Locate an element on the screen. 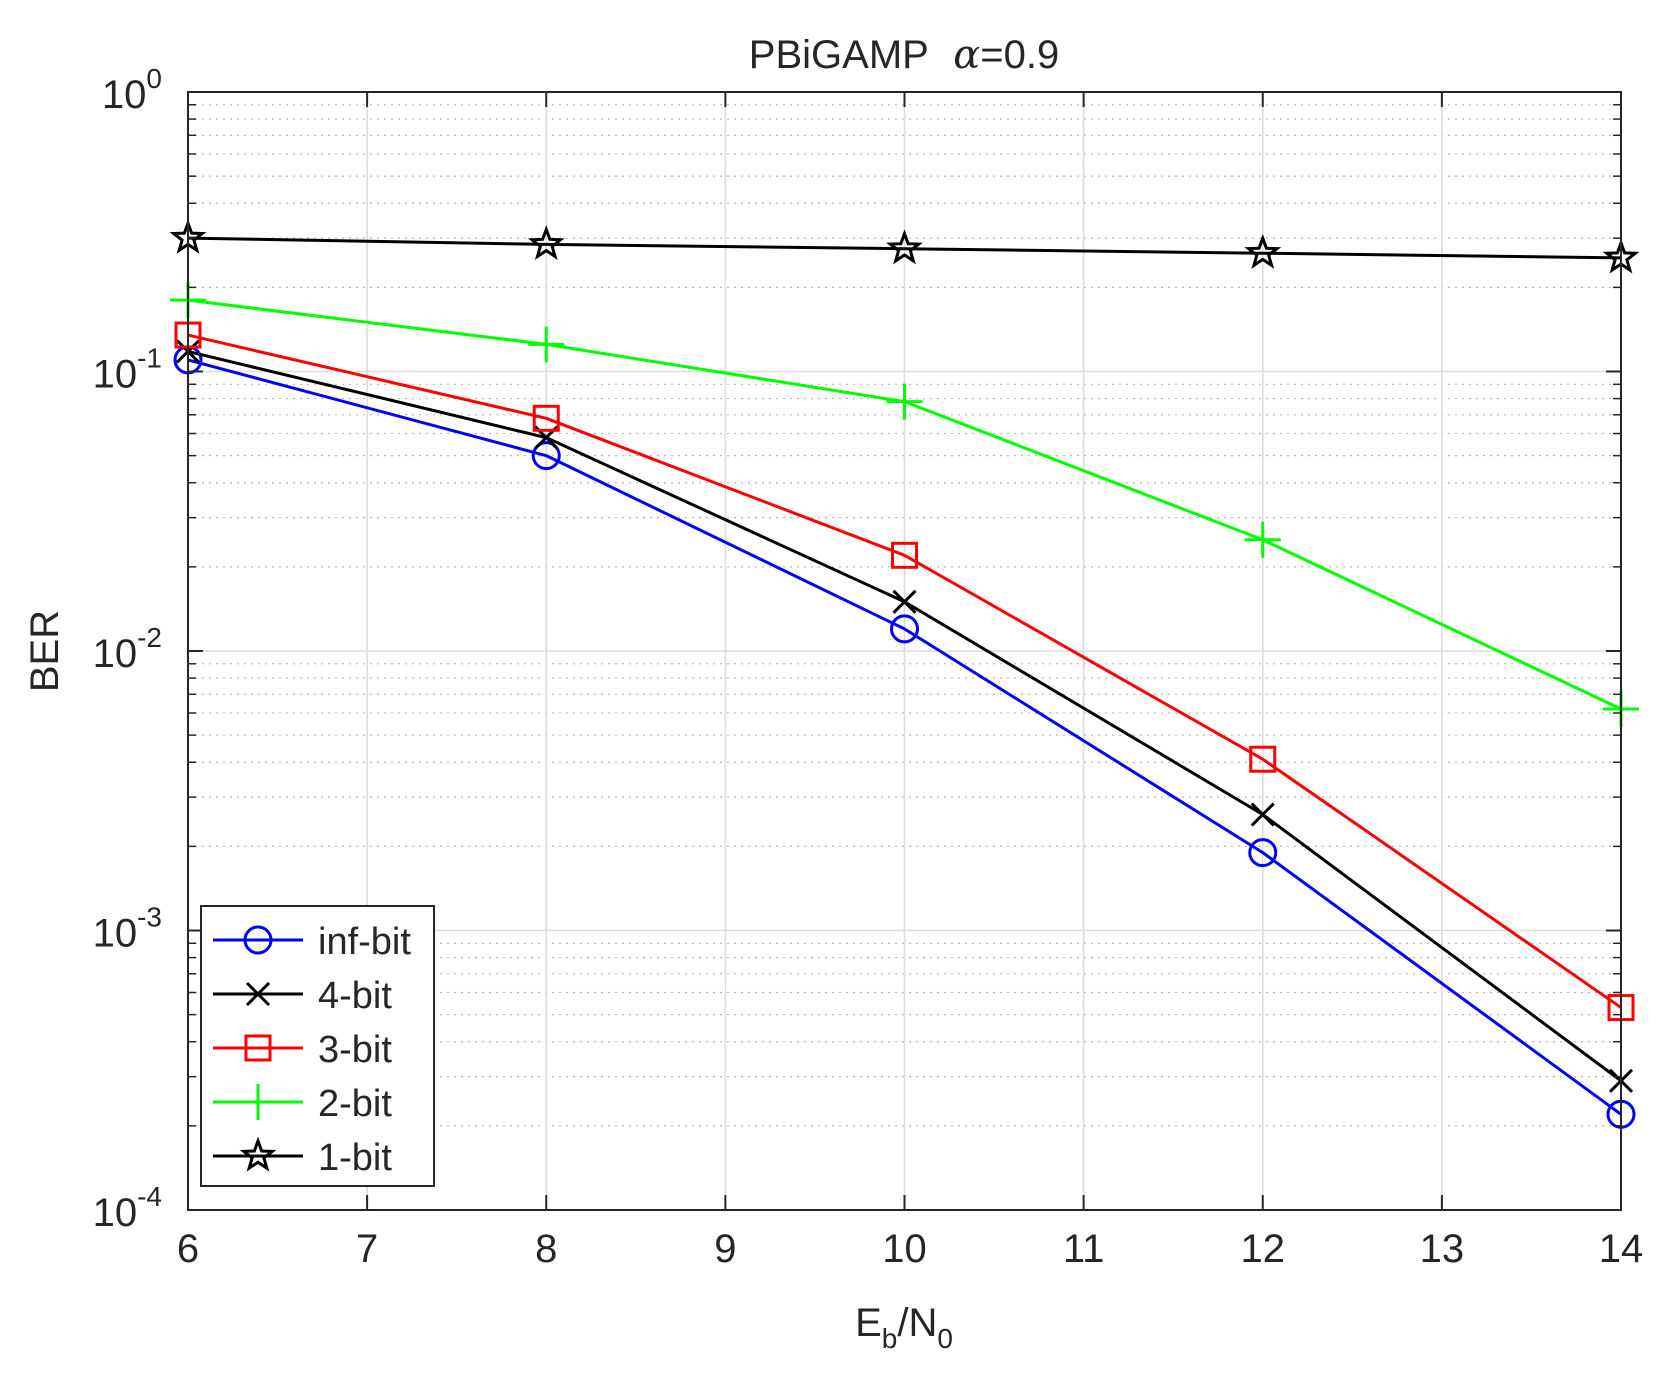 The height and width of the screenshot is (1390, 1662). chart-title: PBiGAMP α=0.9 is located at coordinates (904, 55).